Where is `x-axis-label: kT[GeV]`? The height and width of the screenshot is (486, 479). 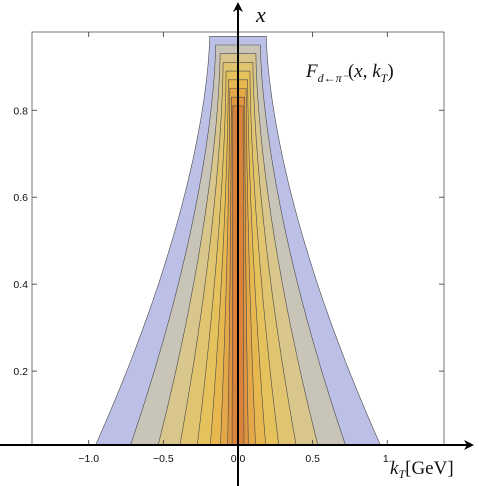
x-axis-label: kT[GeV] is located at coordinates (422, 469).